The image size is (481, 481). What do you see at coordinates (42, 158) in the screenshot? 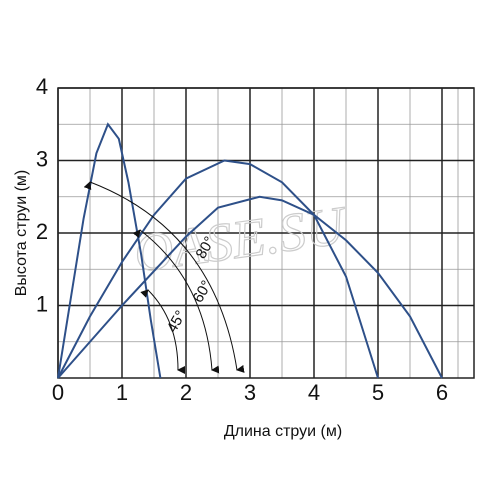
I see `y-tick-label: 3` at bounding box center [42, 158].